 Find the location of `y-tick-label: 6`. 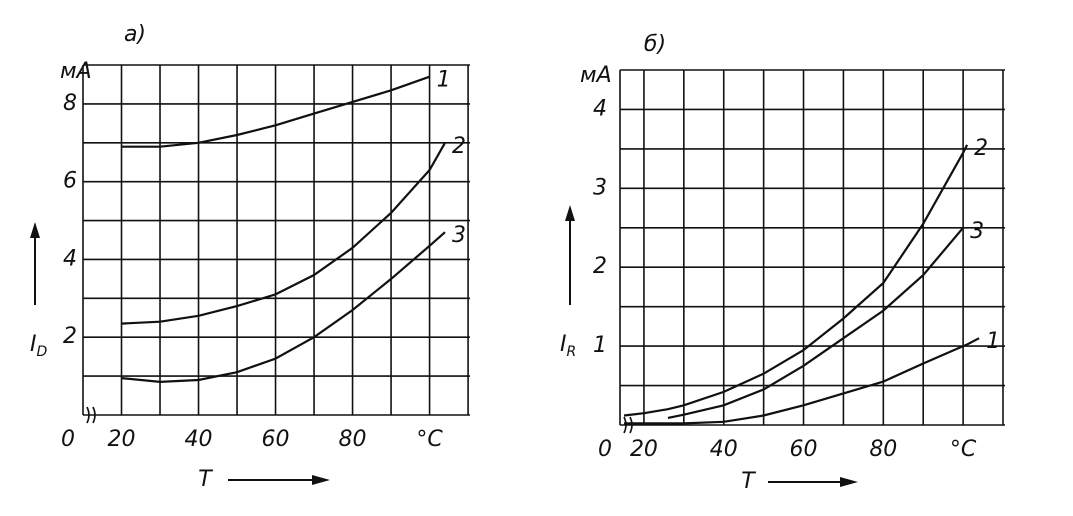

y-tick-label: 6 is located at coordinates (70, 181).